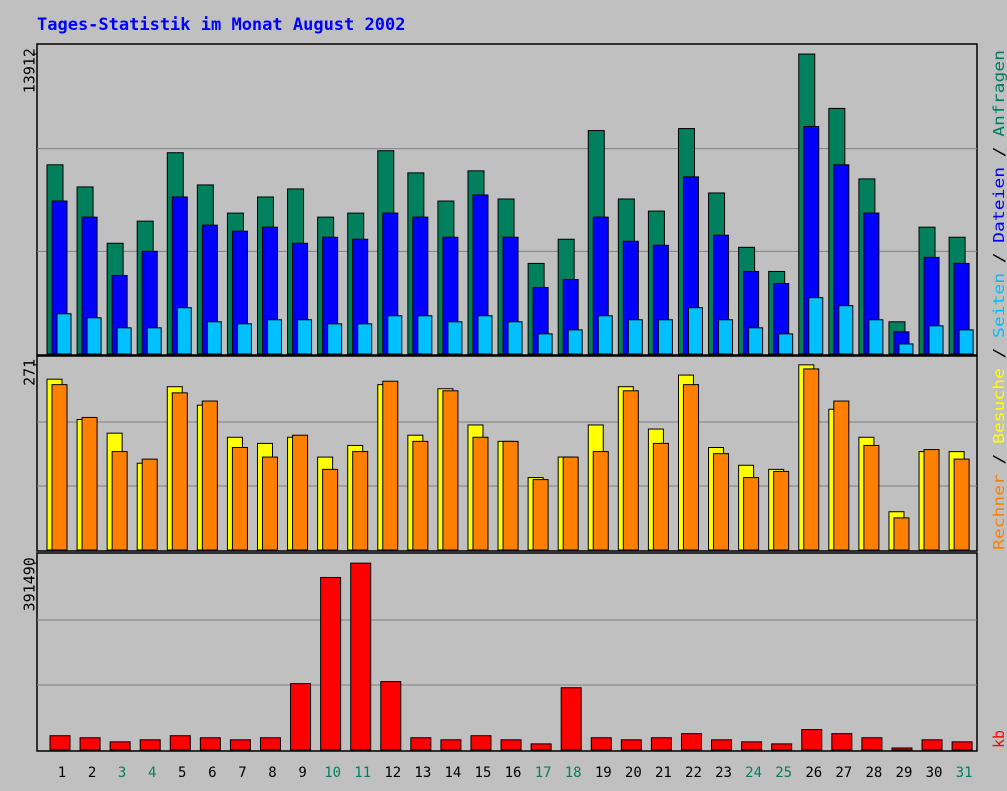 The height and width of the screenshot is (791, 1007). I want to click on x-tick-label: 27, so click(843, 773).